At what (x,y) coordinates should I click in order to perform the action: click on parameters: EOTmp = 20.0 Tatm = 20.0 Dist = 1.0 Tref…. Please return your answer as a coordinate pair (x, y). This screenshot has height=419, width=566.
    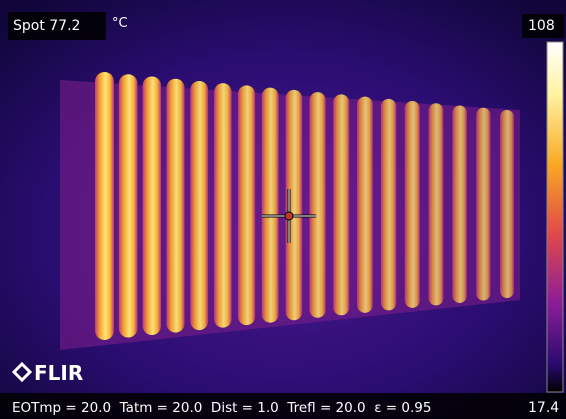
    Looking at the image, I should click on (222, 408).